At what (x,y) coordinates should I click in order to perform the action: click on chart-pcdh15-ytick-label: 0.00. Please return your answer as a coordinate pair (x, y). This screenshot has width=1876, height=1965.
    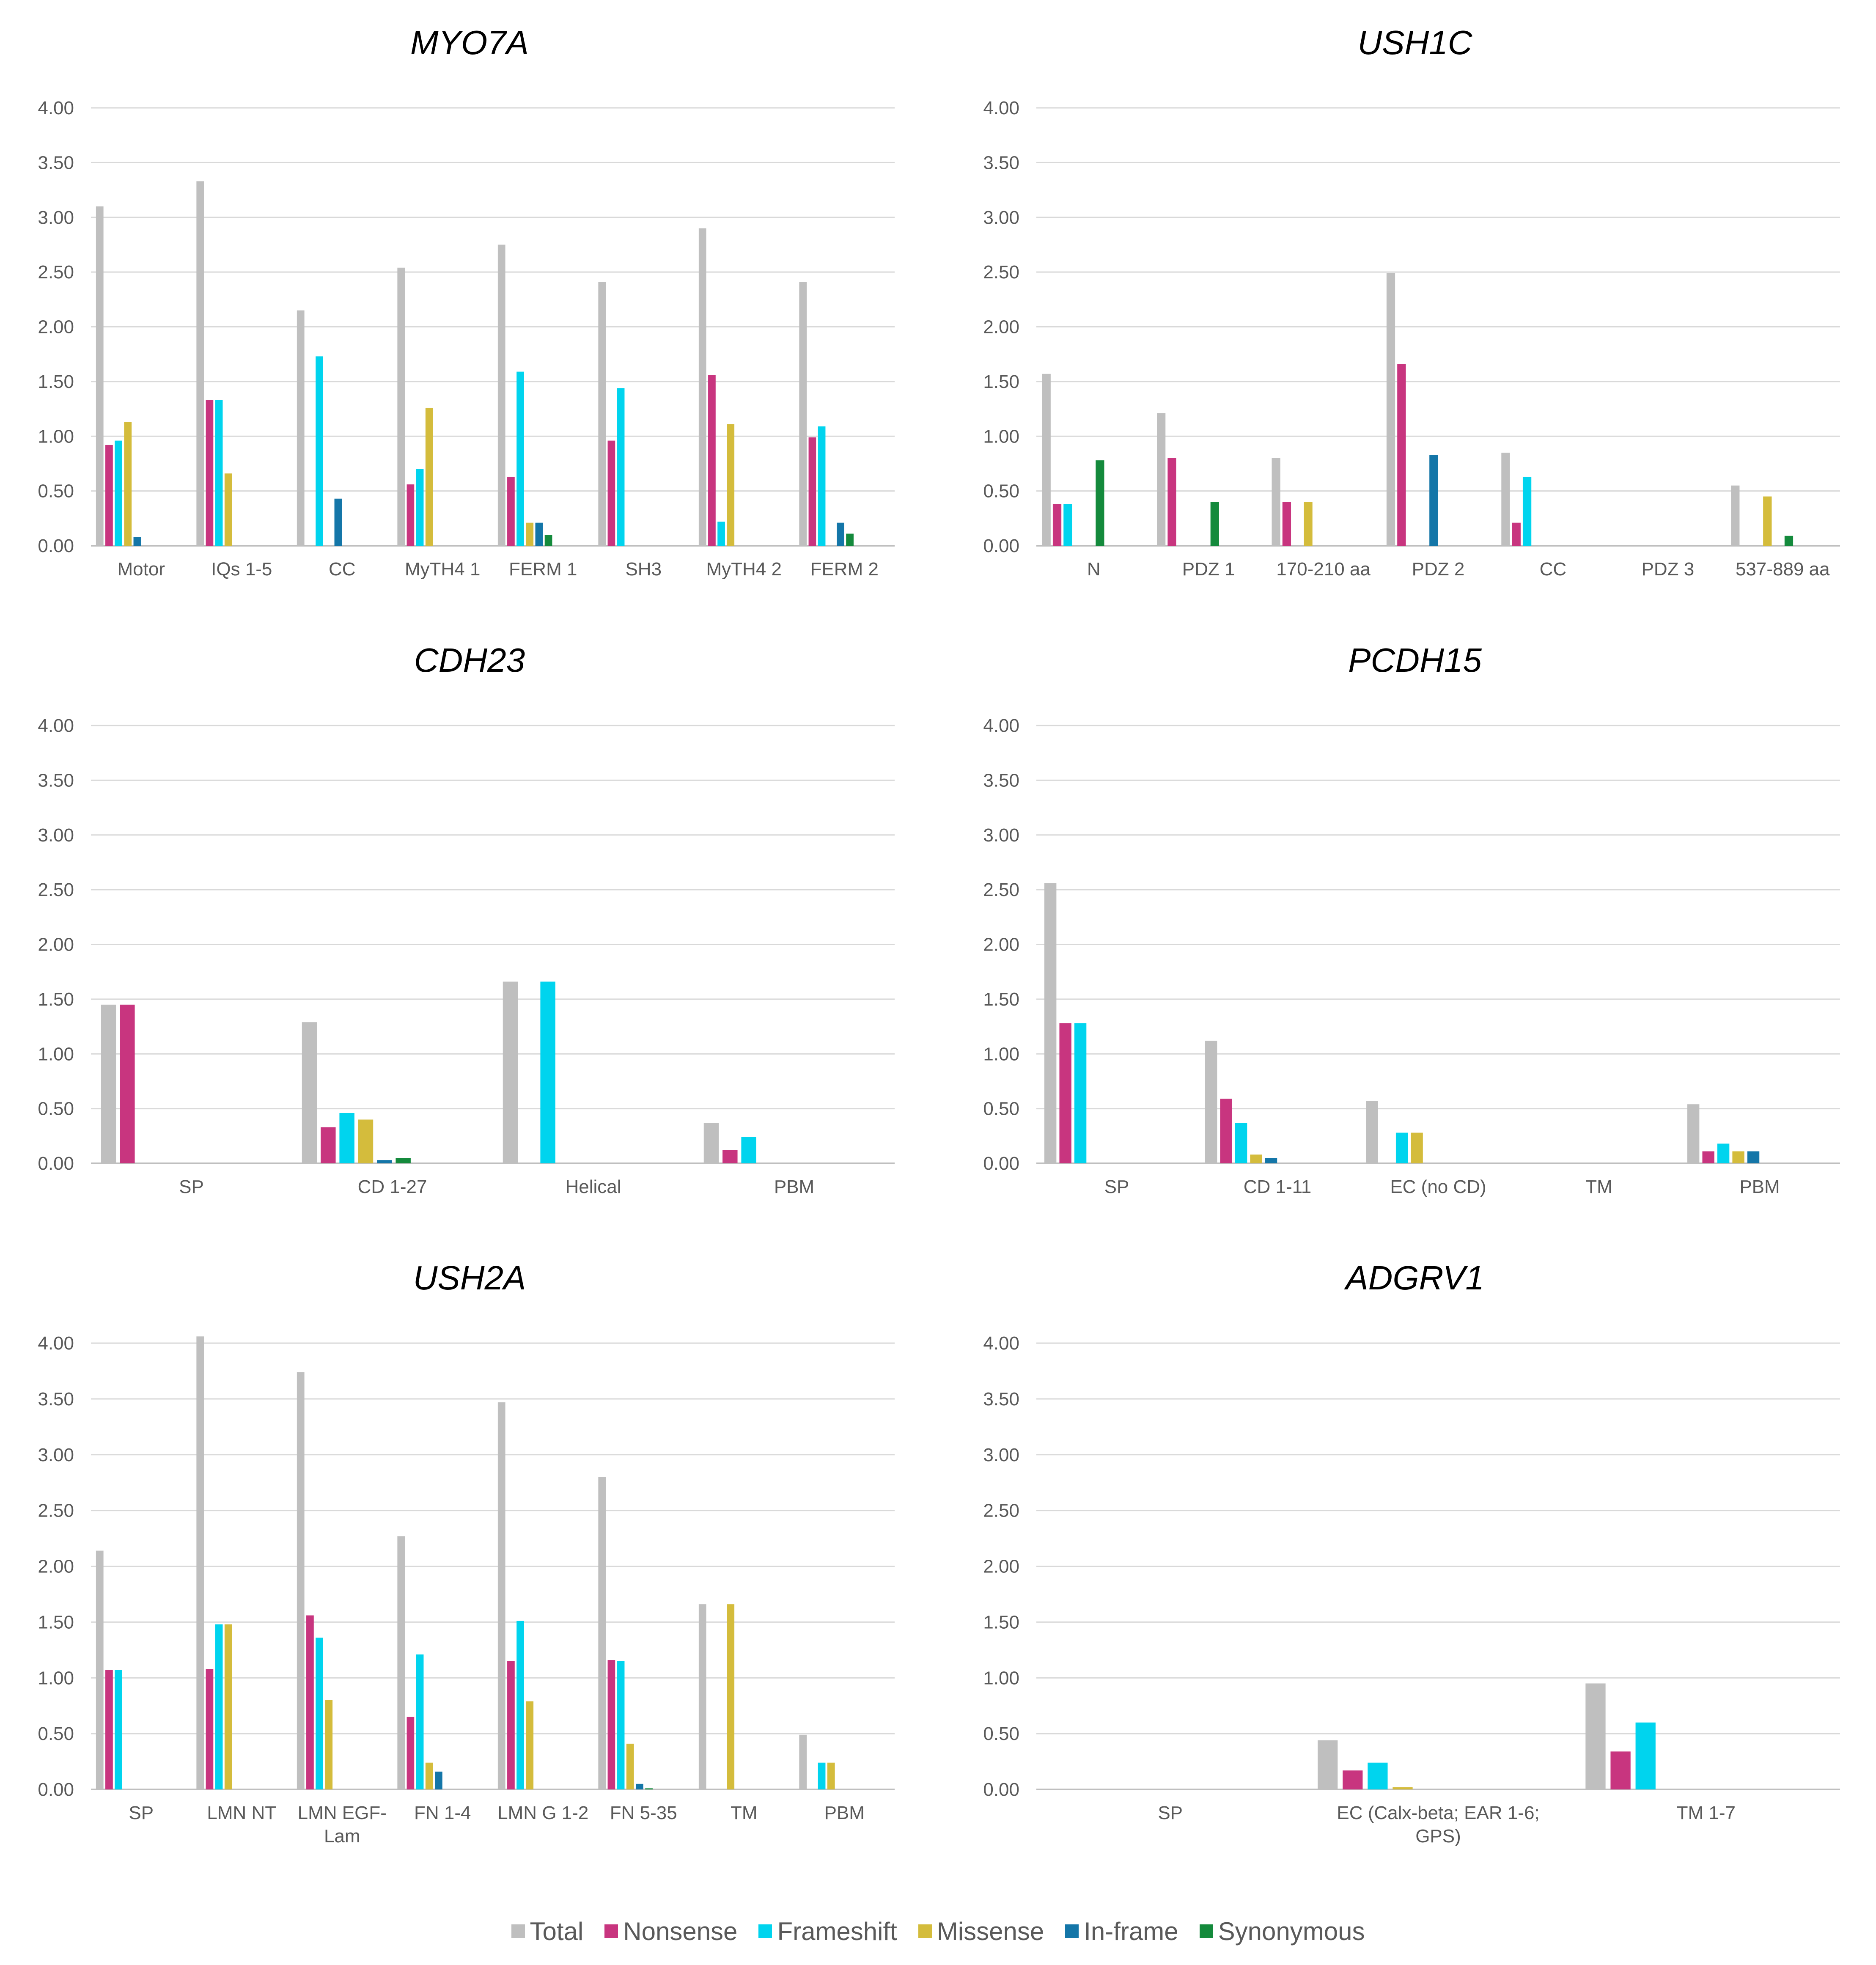
    Looking at the image, I should click on (1001, 1164).